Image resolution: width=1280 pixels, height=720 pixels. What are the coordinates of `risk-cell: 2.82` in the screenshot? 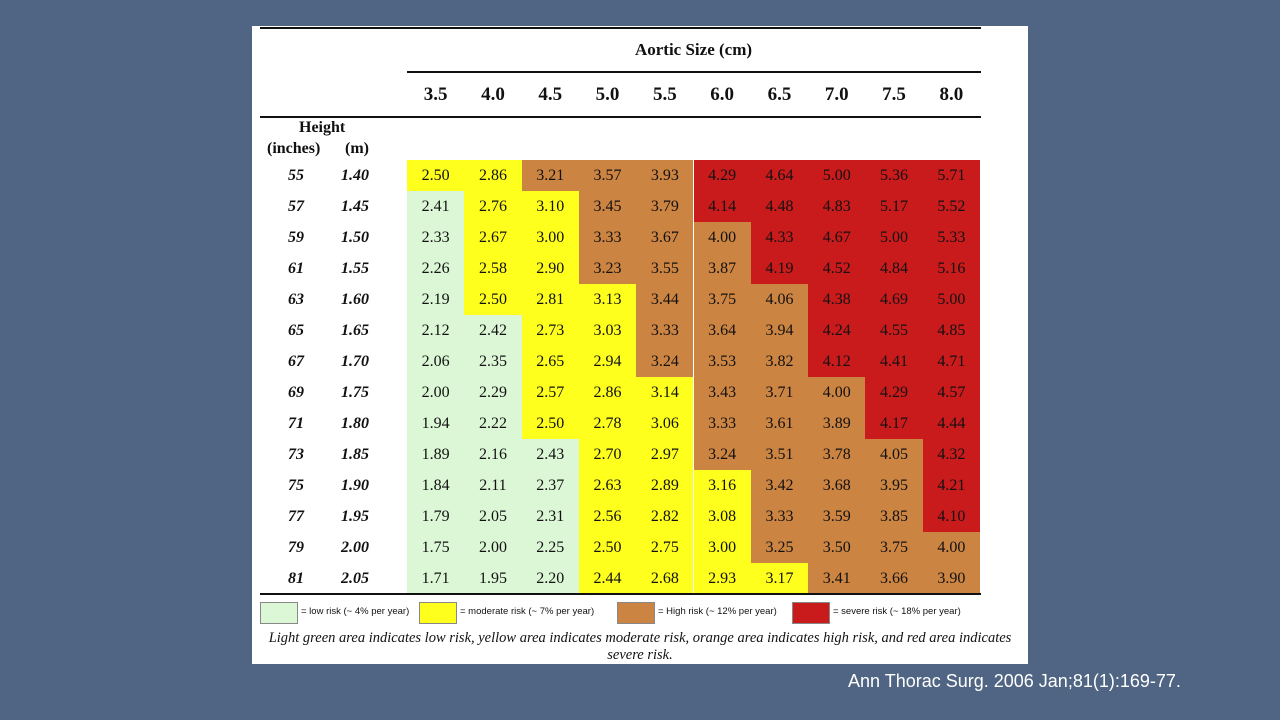 It's located at (665, 516).